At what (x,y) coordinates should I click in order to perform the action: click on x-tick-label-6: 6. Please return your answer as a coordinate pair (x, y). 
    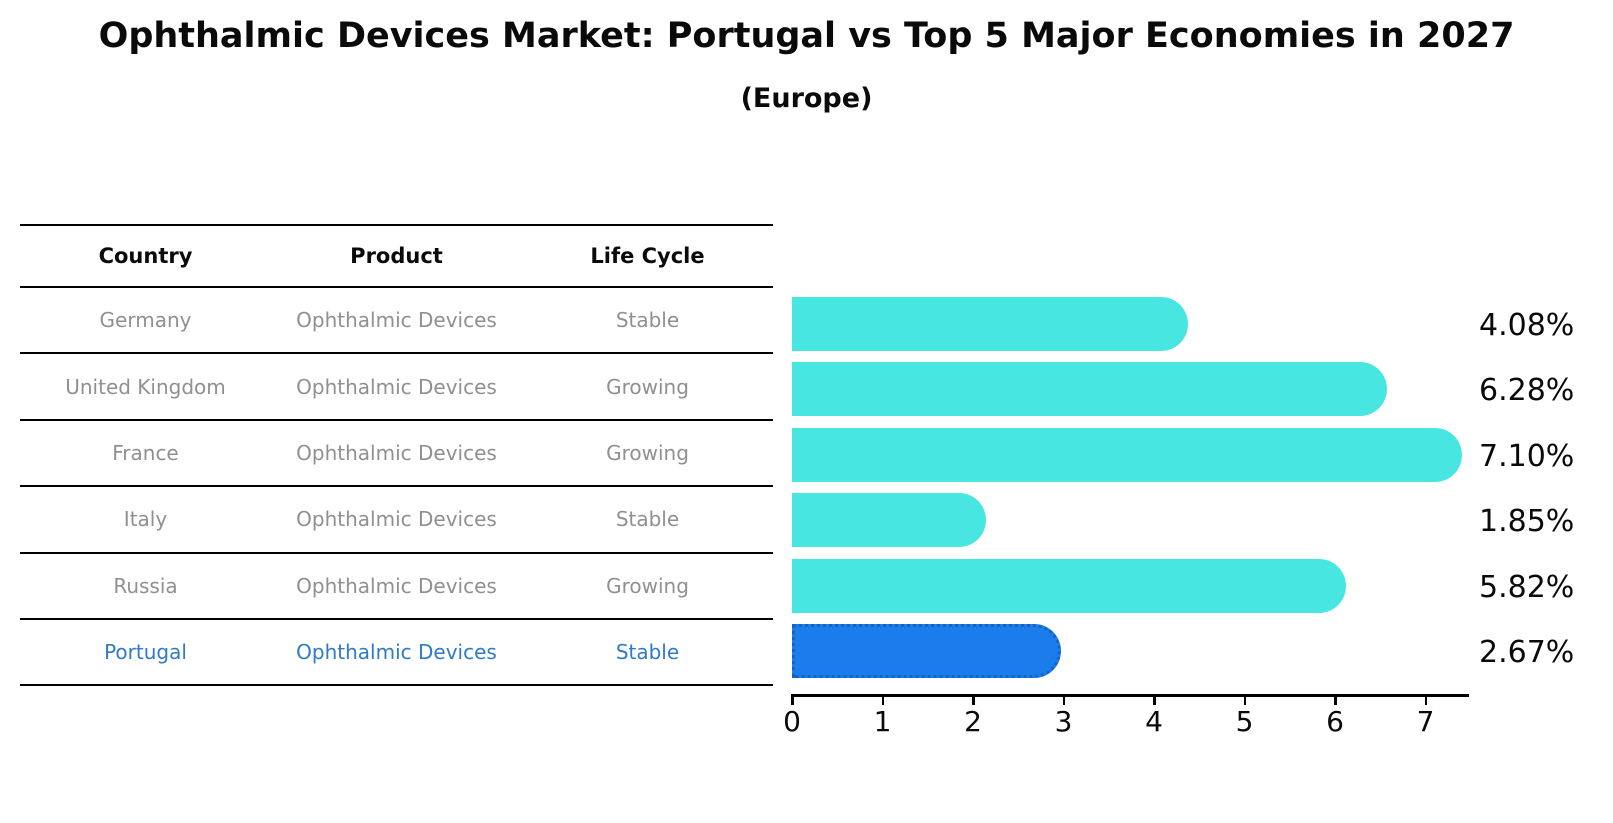
    Looking at the image, I should click on (1335, 721).